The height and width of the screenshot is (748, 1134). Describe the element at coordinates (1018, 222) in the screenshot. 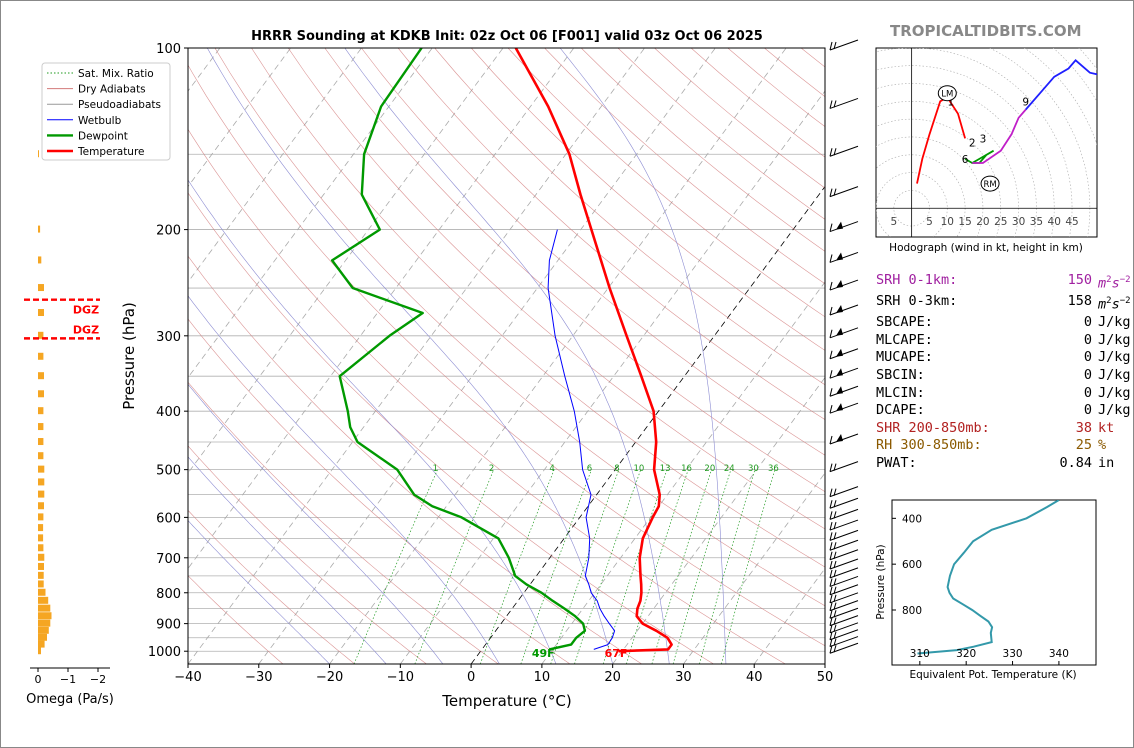

I see `hodograph-tick-label: 30` at that location.